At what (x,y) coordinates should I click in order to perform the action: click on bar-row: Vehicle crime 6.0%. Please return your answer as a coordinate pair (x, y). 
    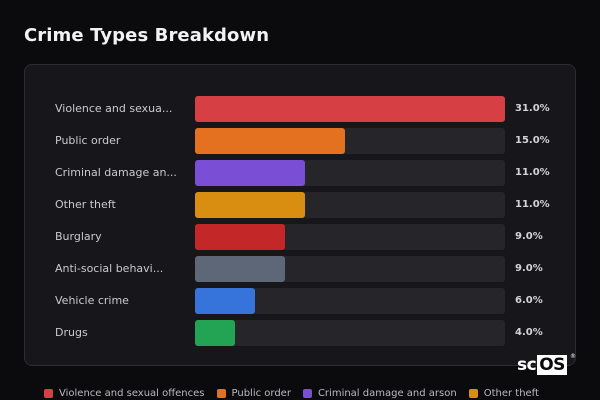
    Looking at the image, I should click on (300, 301).